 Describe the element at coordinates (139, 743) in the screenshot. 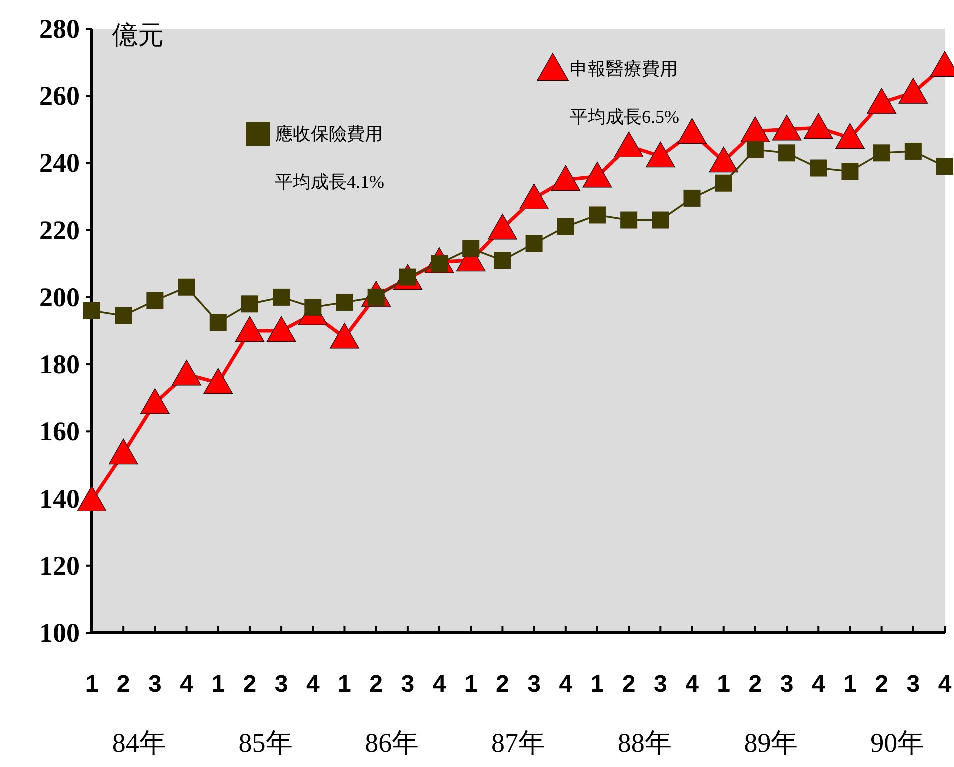

I see `text: 84年` at that location.